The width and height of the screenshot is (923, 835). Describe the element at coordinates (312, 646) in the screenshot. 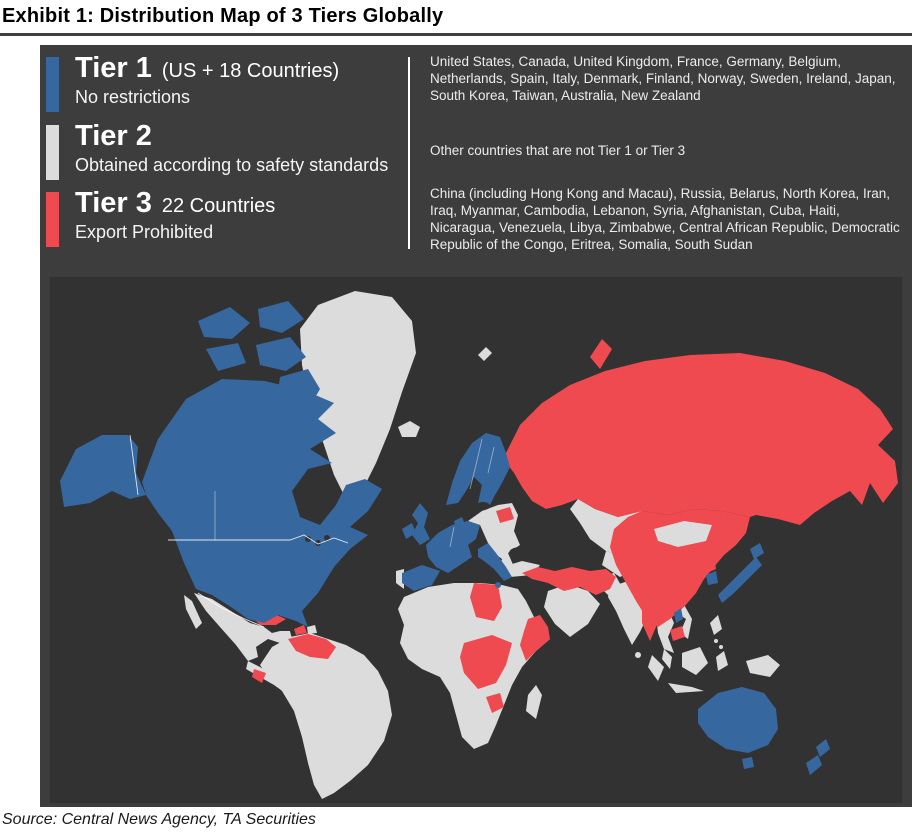

I see `region-venezuela` at that location.